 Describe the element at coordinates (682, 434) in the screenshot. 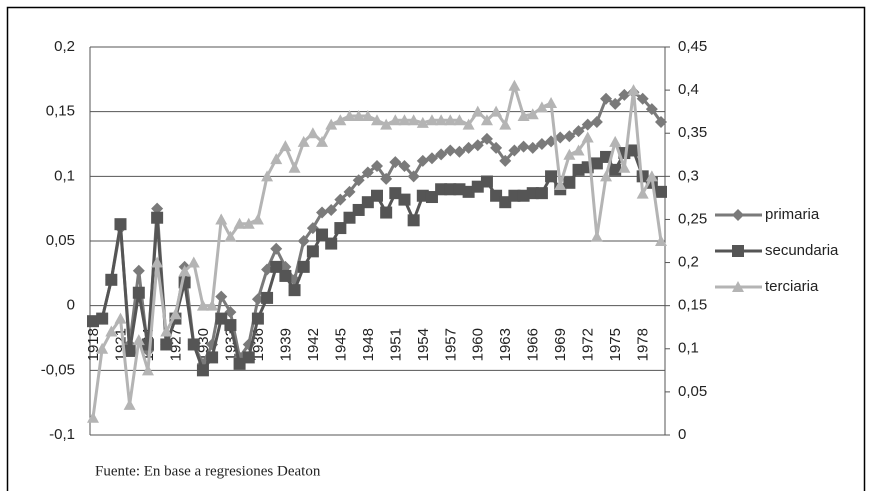

I see `y2-tick-label: 0` at that location.